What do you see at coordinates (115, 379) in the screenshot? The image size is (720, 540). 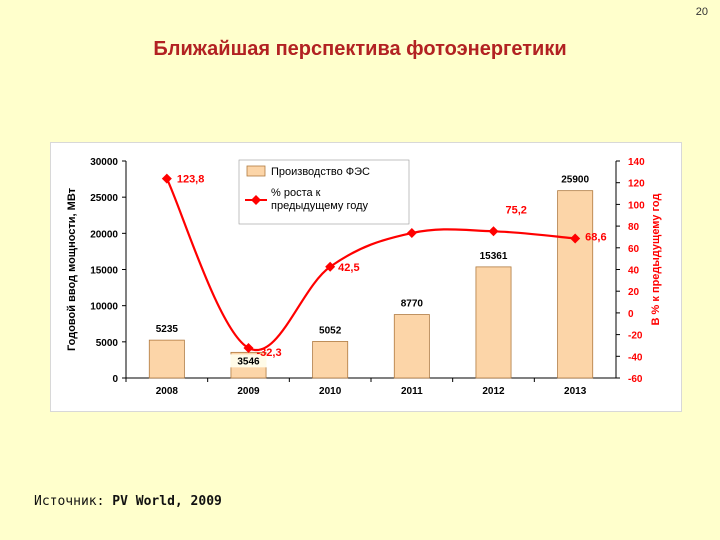 I see `y-tick-label: 0` at bounding box center [115, 379].